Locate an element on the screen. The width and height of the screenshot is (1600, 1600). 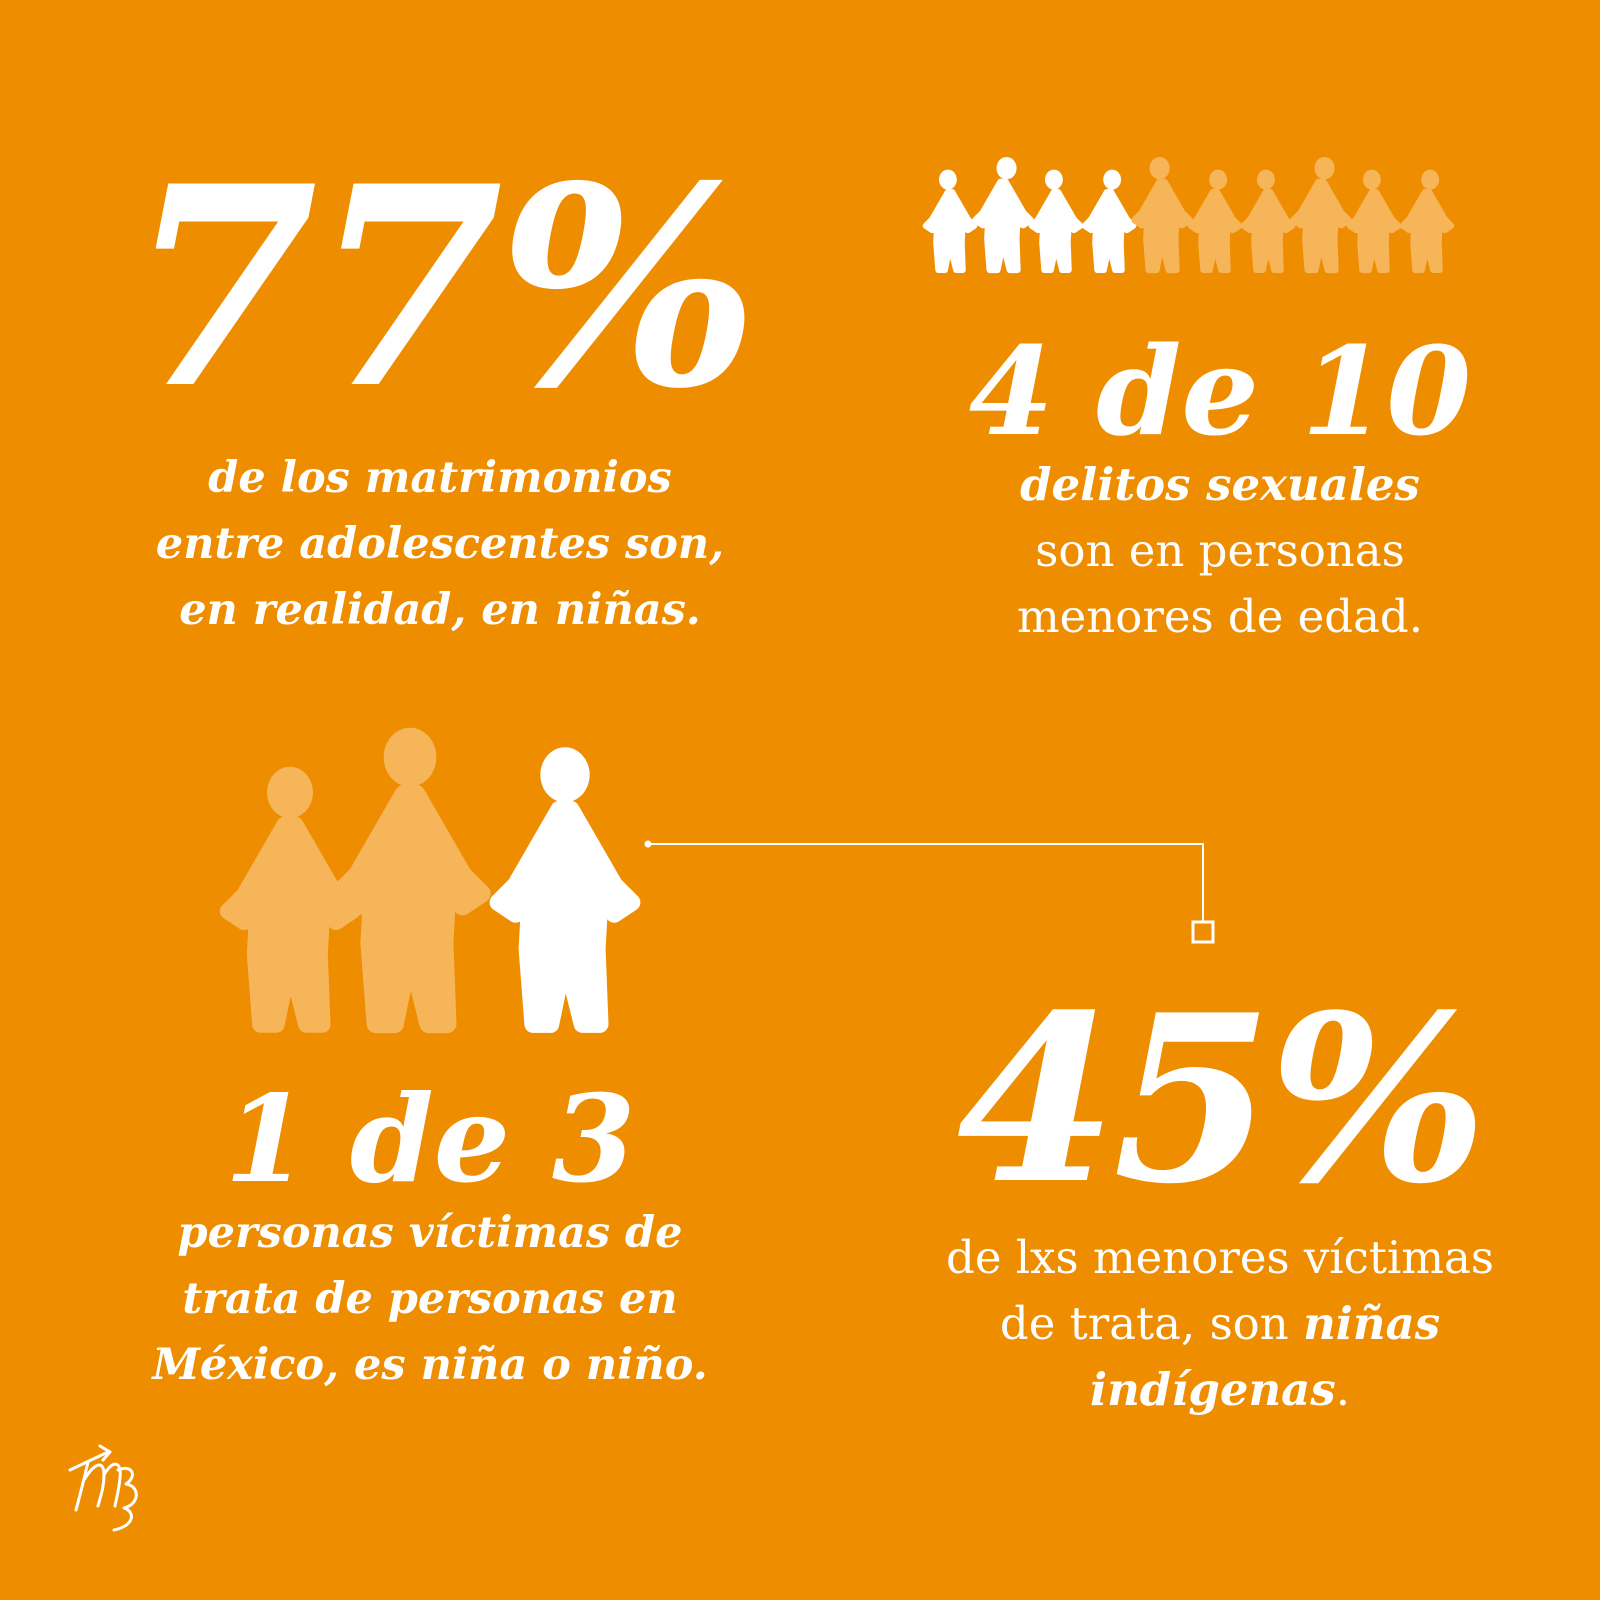
stat-description-line: personas víctimas de is located at coordinates (430, 1233).